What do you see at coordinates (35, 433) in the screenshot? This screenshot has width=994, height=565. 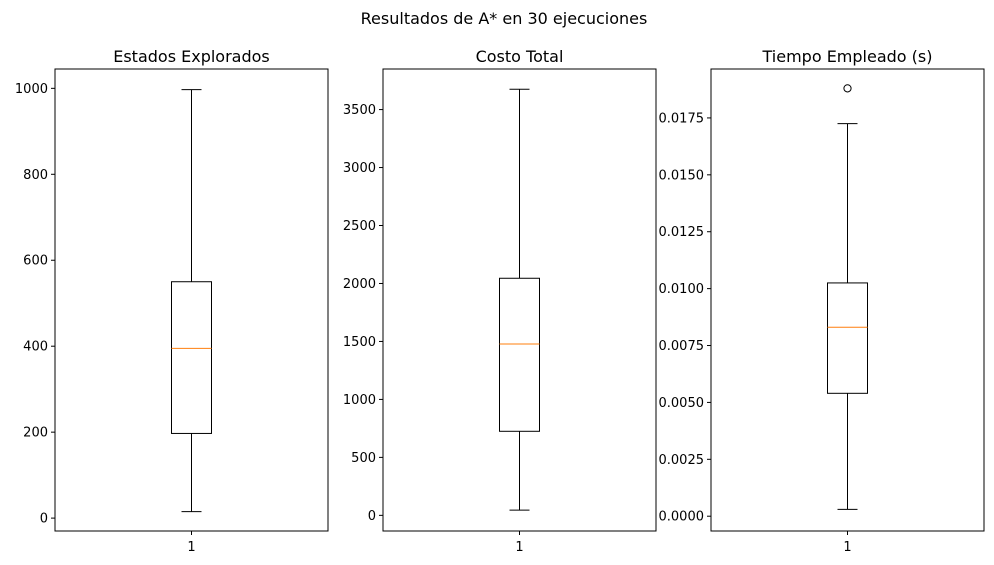 I see `y-tick-label: 200` at bounding box center [35, 433].